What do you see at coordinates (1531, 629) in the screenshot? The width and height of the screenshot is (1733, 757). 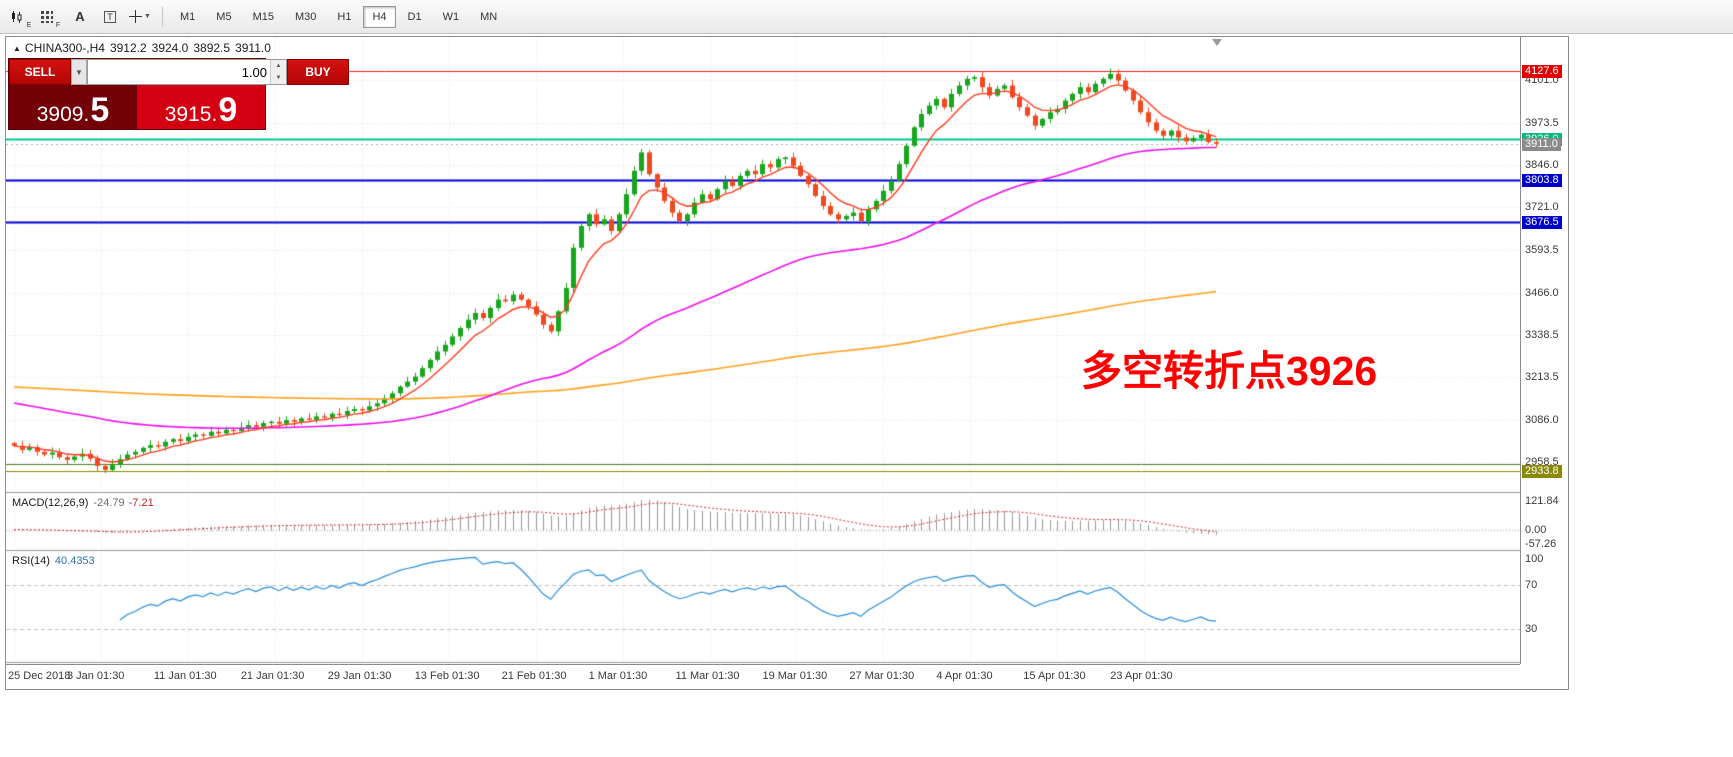 I see `rsi-axis-label: 30` at bounding box center [1531, 629].